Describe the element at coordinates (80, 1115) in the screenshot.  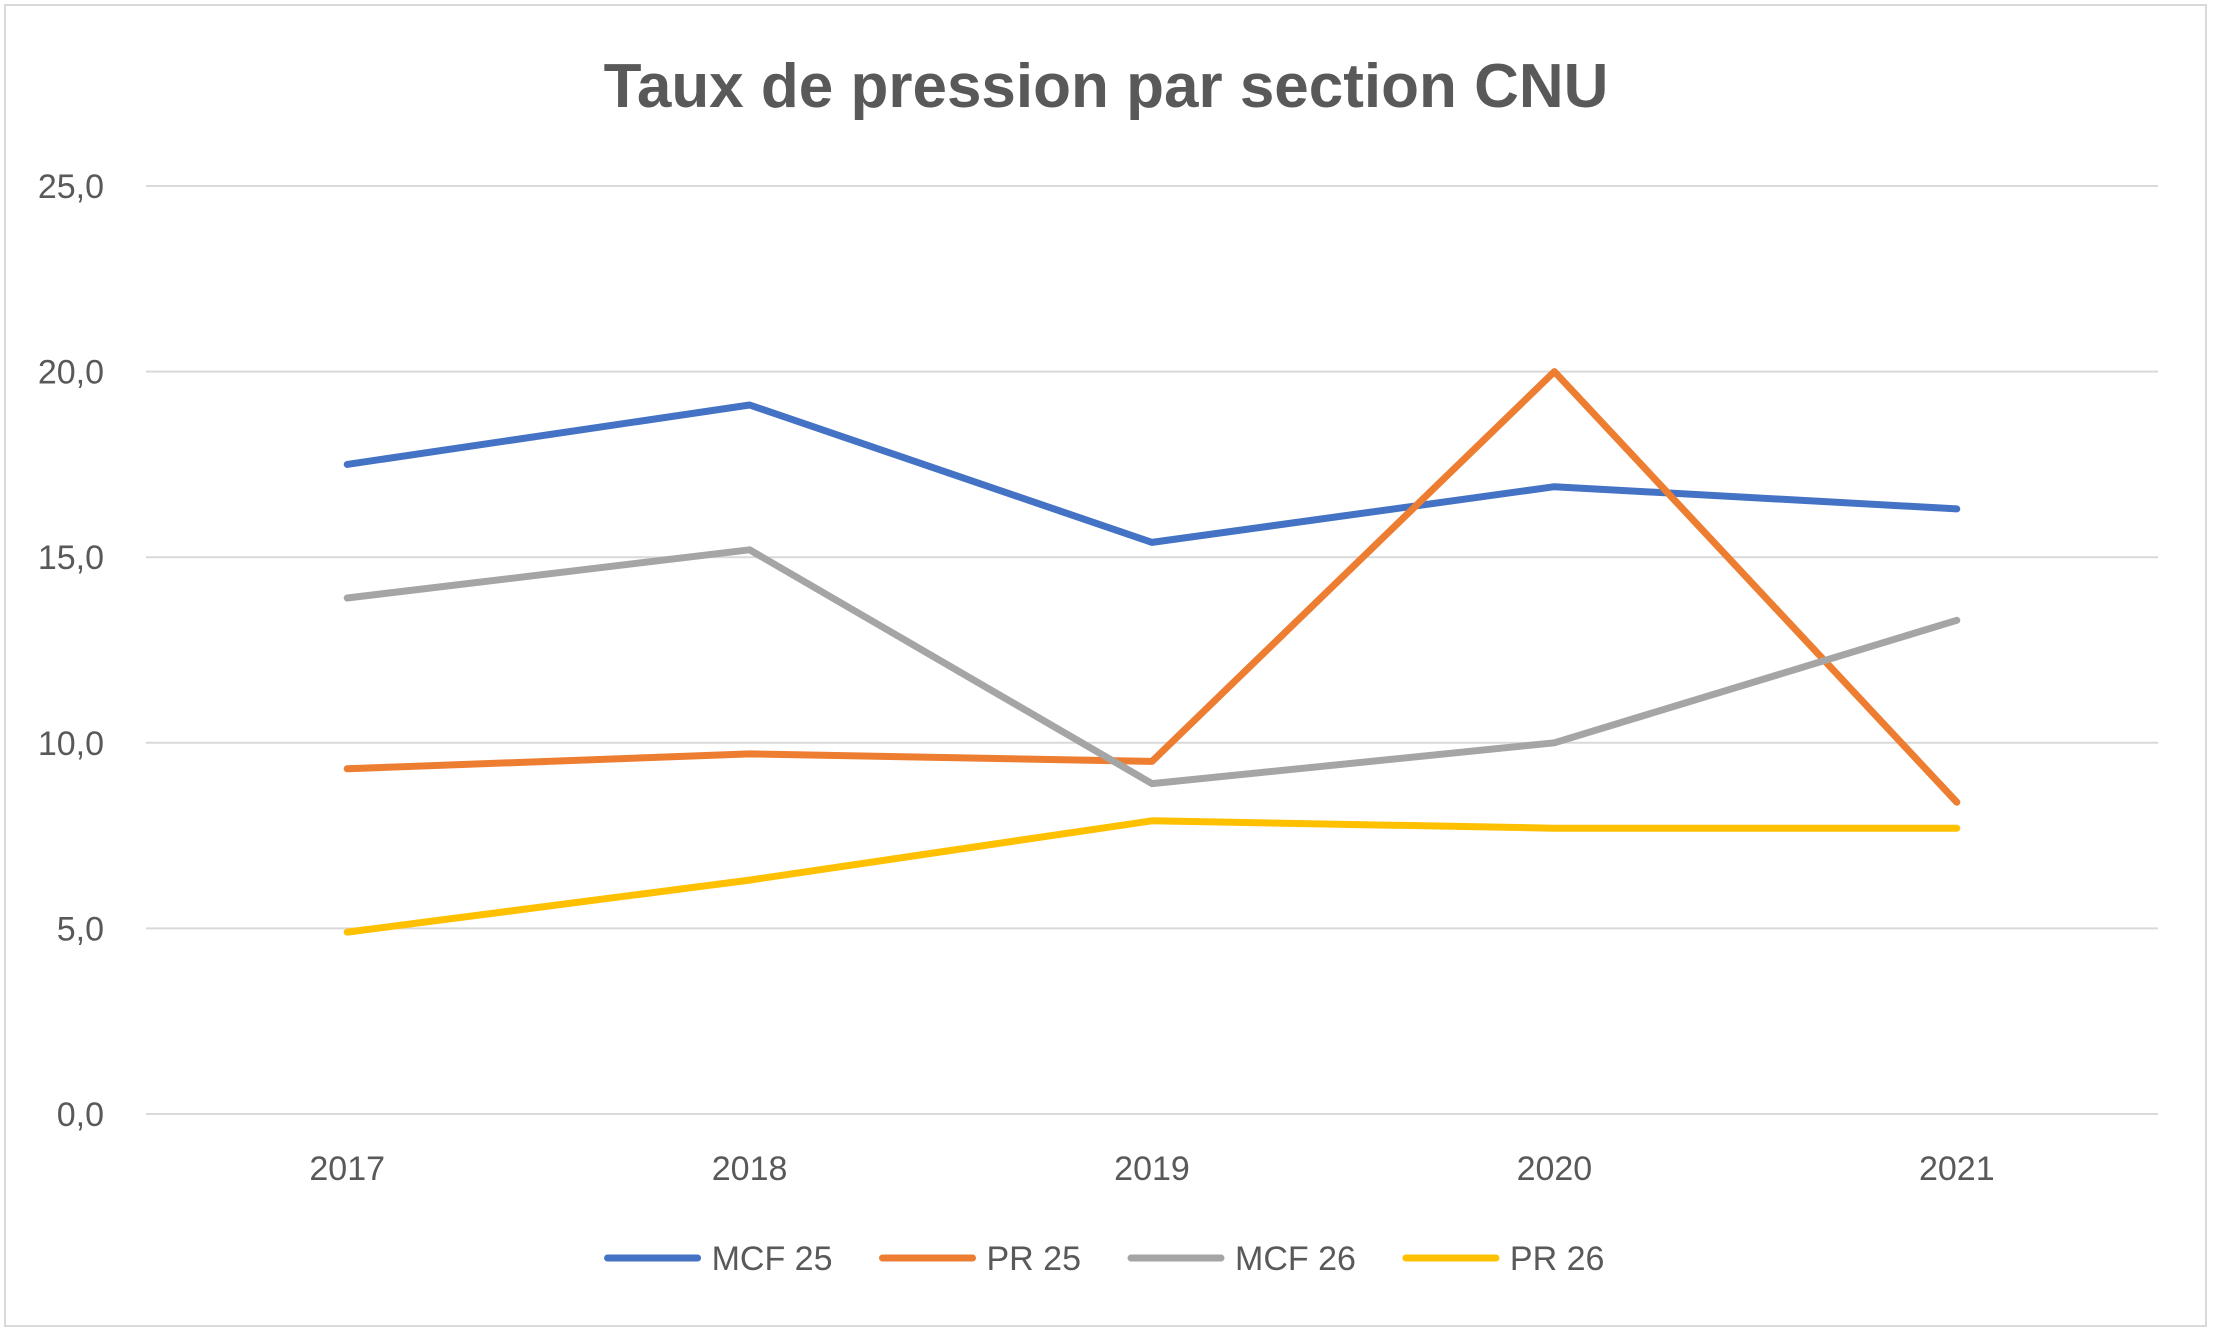
I see `y-tick-label: 0,0` at that location.